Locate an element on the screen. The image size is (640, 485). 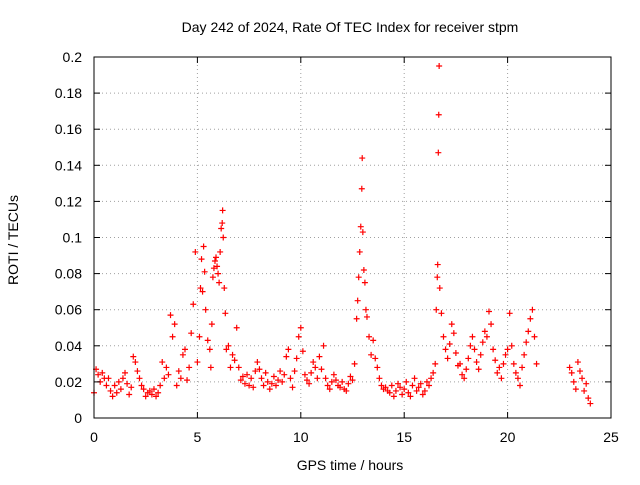
y-tick-label: 0.08 is located at coordinates (68, 274).